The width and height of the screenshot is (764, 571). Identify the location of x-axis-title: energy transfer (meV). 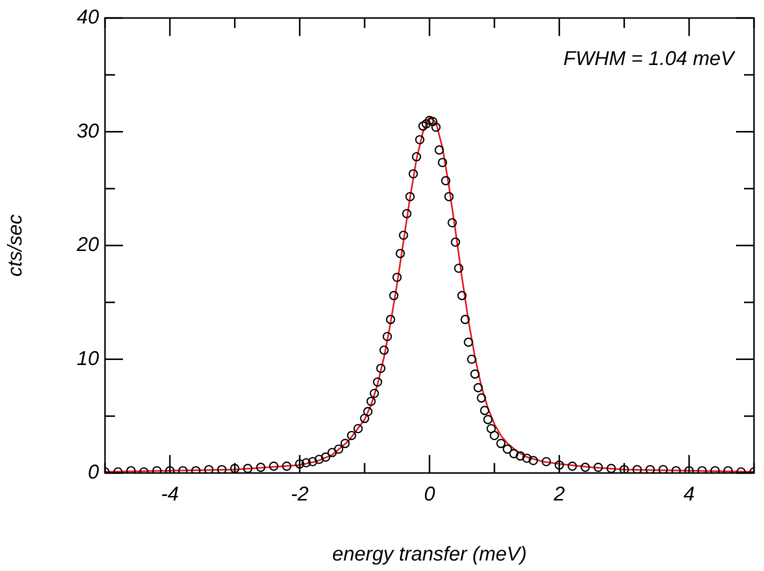
(429, 555).